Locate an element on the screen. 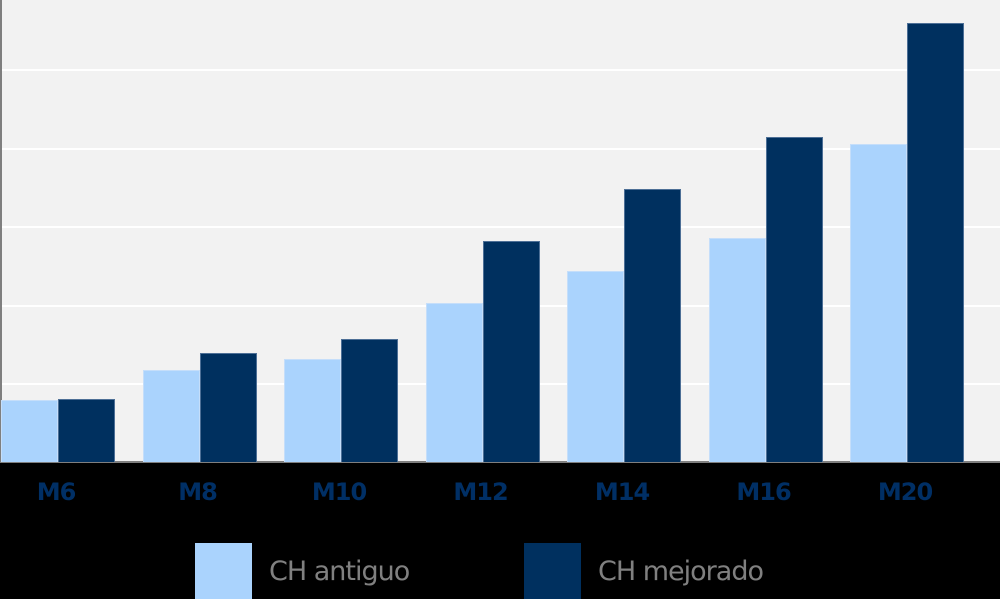 This screenshot has height=599, width=1000. legend-item-ch-mejorado: CH mejorado is located at coordinates (644, 571).